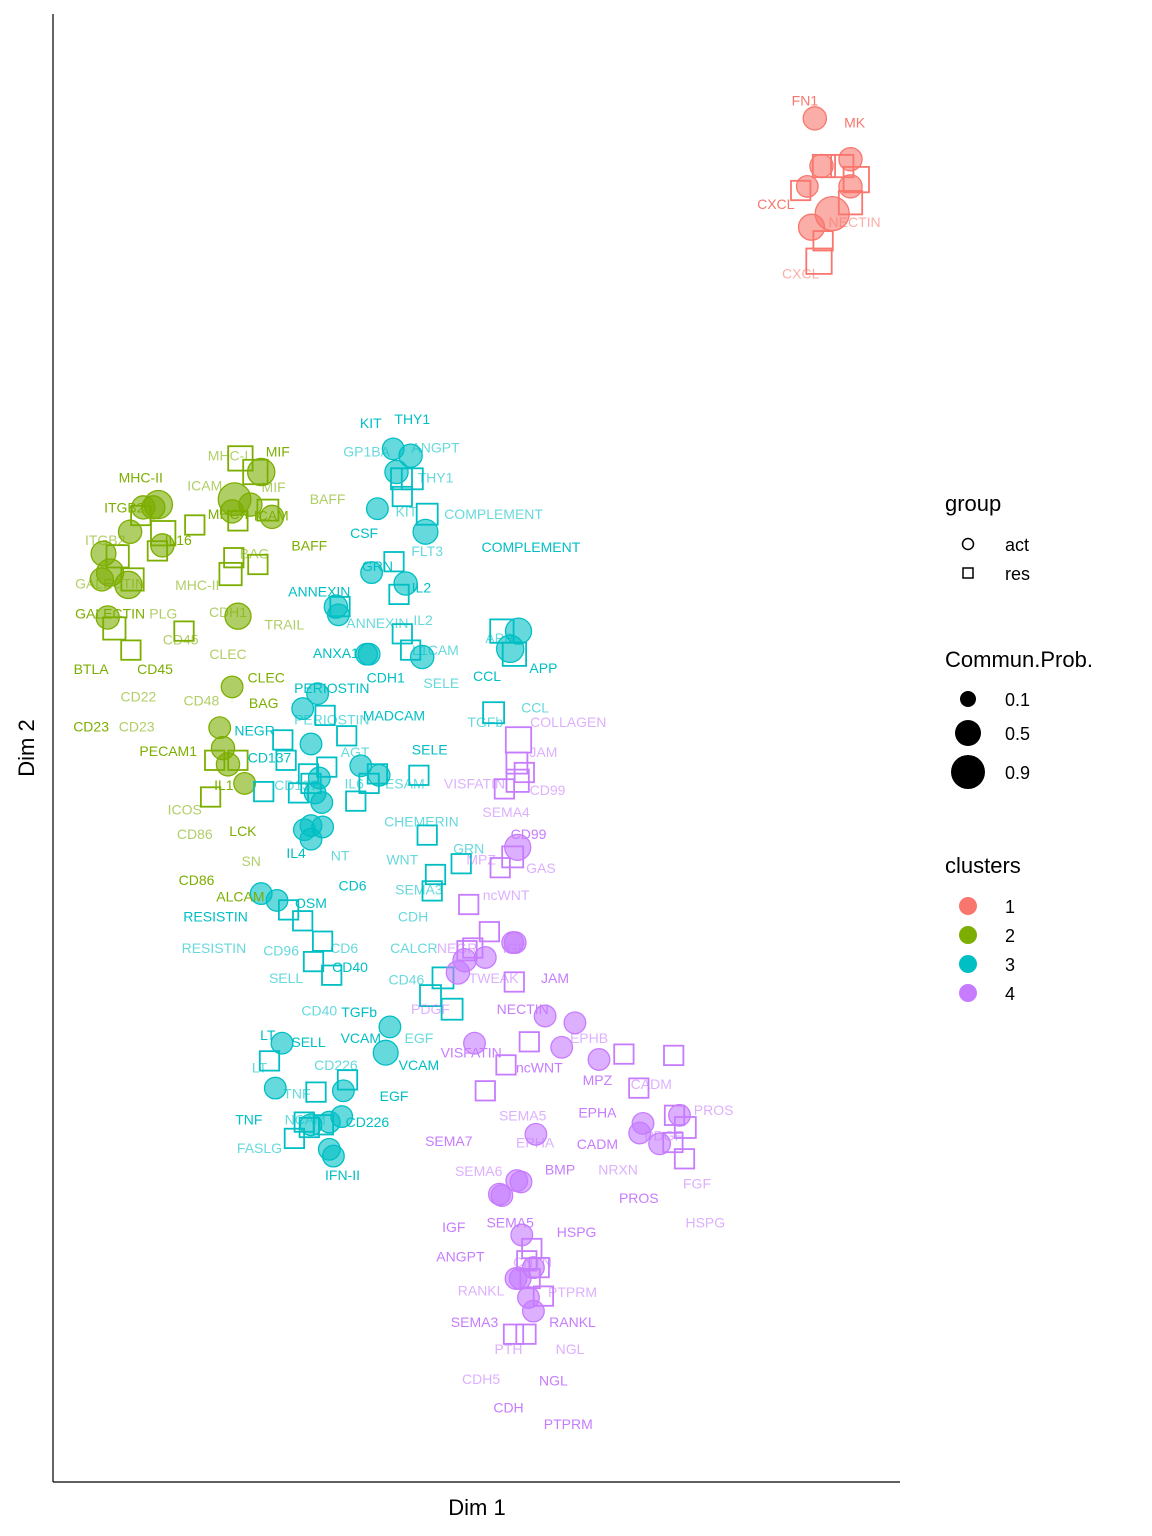 The width and height of the screenshot is (1152, 1536). I want to click on point-label: CD48, so click(202, 701).